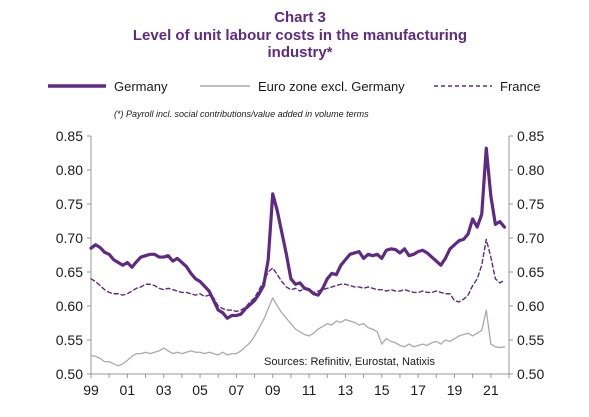  I want to click on x-tick-label: 21, so click(491, 390).